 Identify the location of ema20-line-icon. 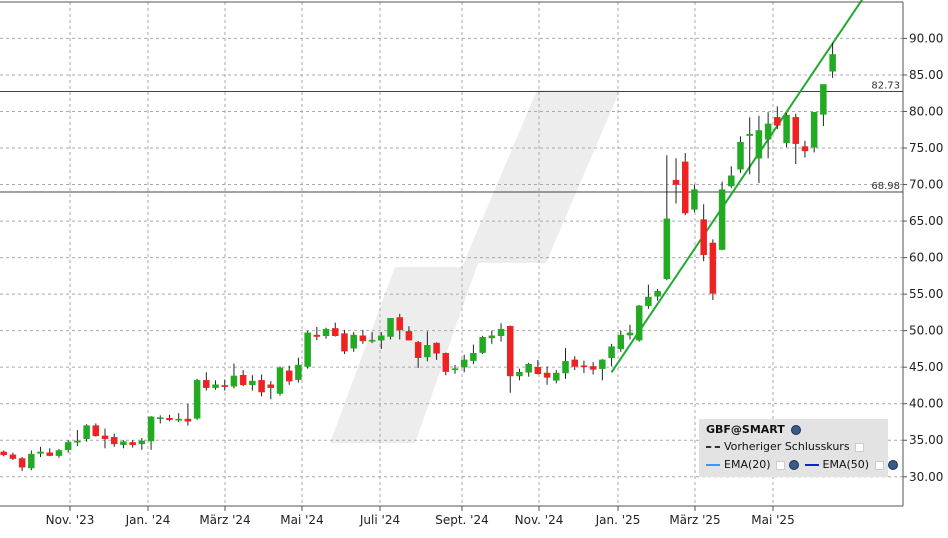
(713, 465).